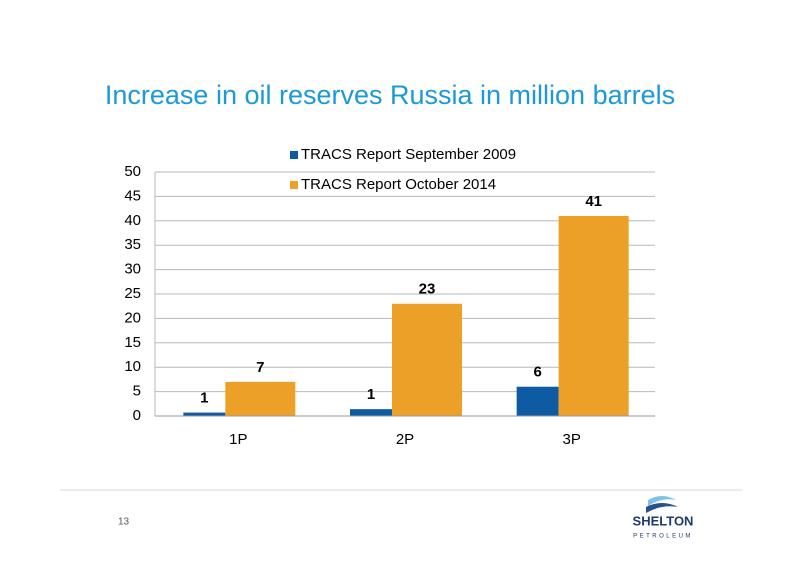 The height and width of the screenshot is (565, 800). I want to click on y-tick-label: 10, so click(132, 366).